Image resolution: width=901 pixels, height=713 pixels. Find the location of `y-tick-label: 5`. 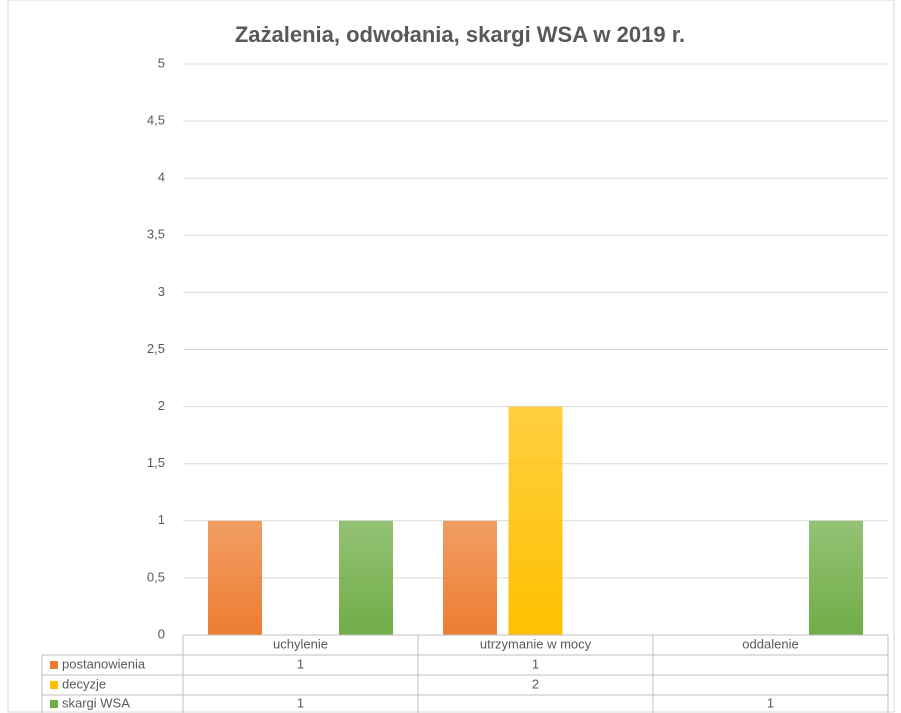

y-tick-label: 5 is located at coordinates (161, 62).